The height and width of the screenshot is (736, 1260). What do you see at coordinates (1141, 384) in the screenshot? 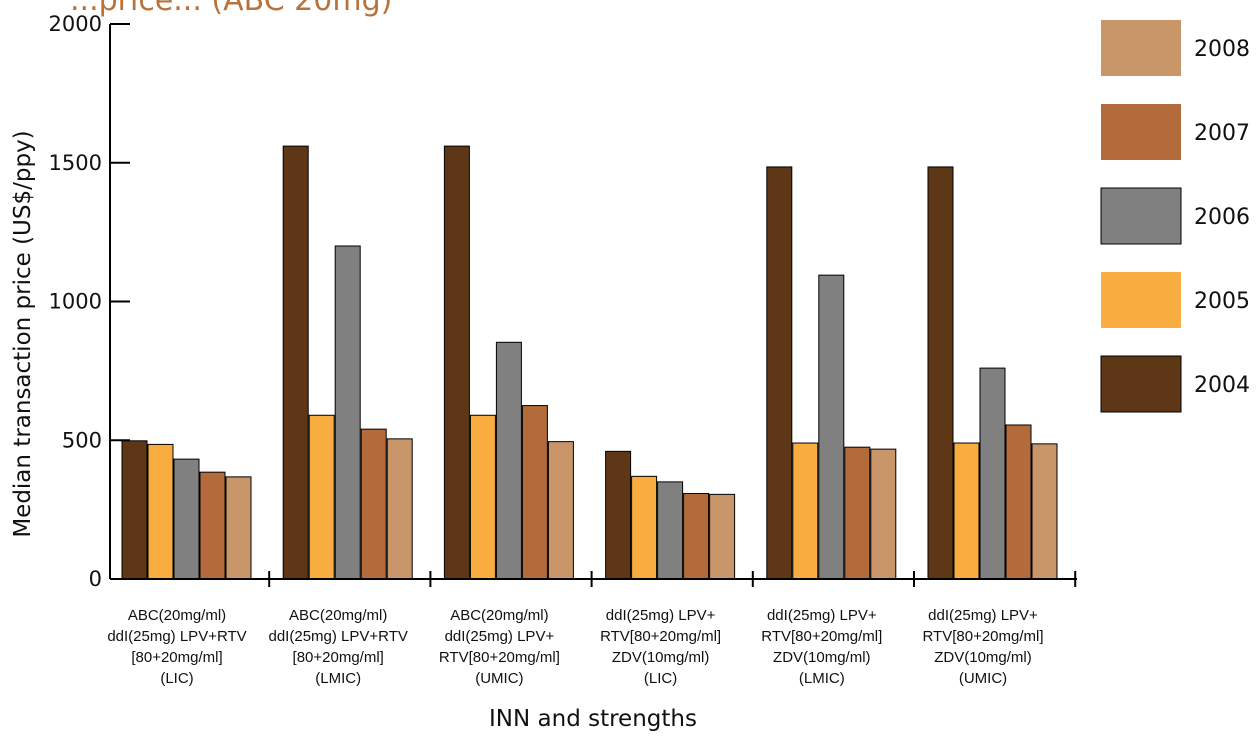
I see `legend-swatch-2004` at bounding box center [1141, 384].